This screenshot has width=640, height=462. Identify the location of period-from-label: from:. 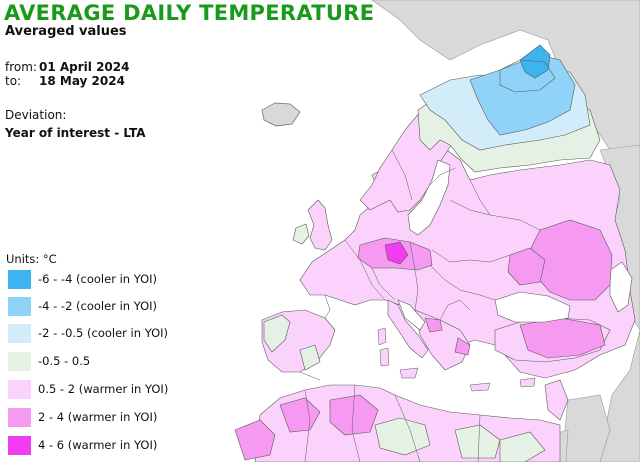
(21, 67).